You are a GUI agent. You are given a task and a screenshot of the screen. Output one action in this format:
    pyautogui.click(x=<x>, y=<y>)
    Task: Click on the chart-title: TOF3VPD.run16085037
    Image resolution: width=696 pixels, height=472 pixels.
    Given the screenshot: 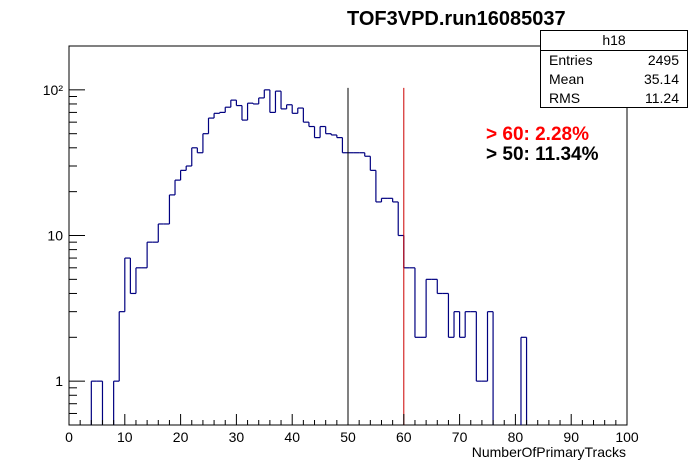 What is the action you would take?
    pyautogui.click(x=456, y=19)
    